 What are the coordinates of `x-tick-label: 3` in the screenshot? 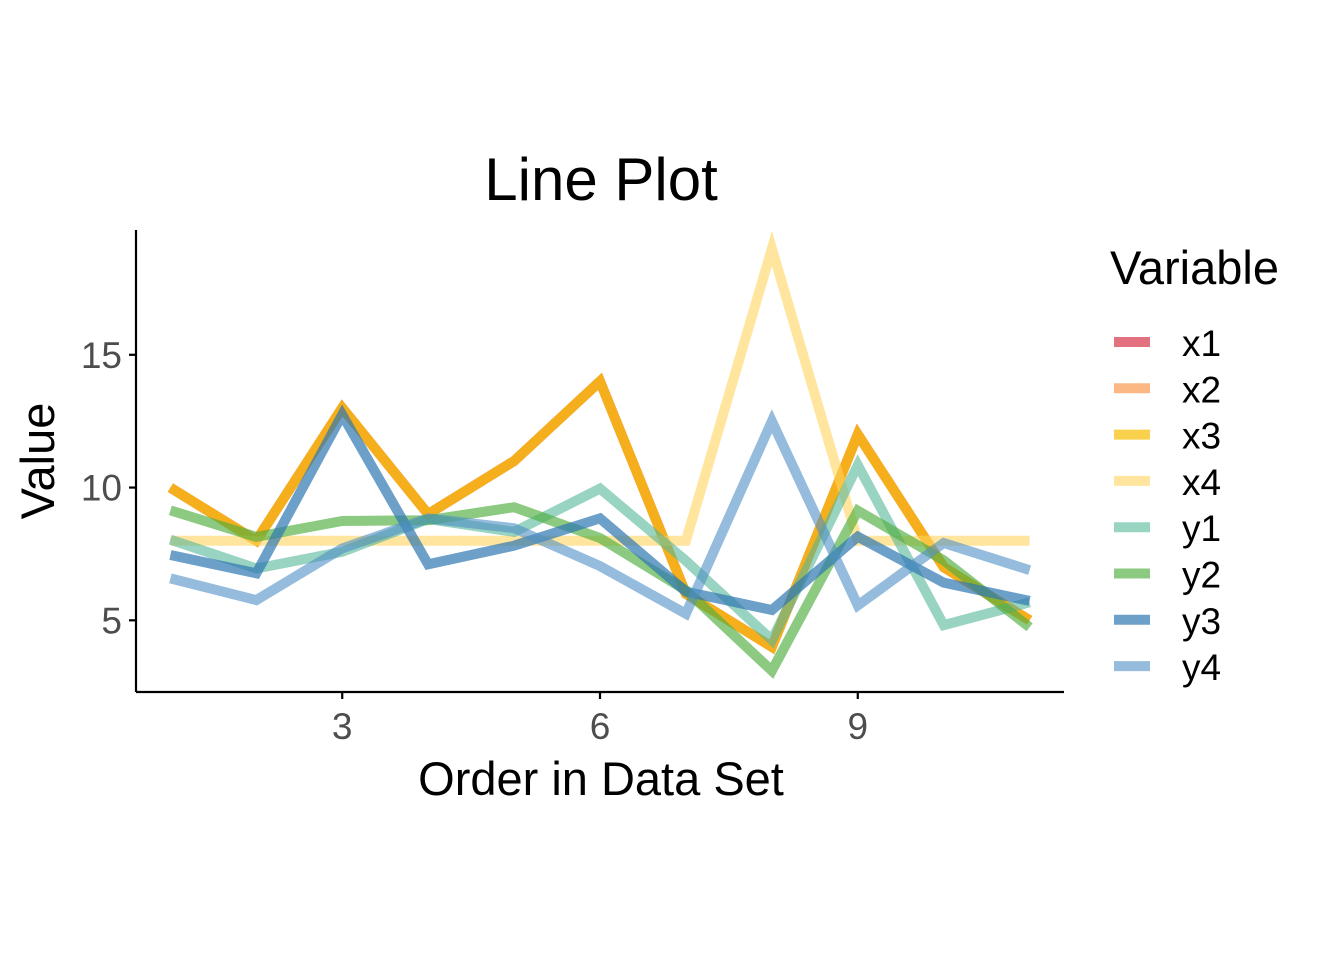 It's located at (342, 726).